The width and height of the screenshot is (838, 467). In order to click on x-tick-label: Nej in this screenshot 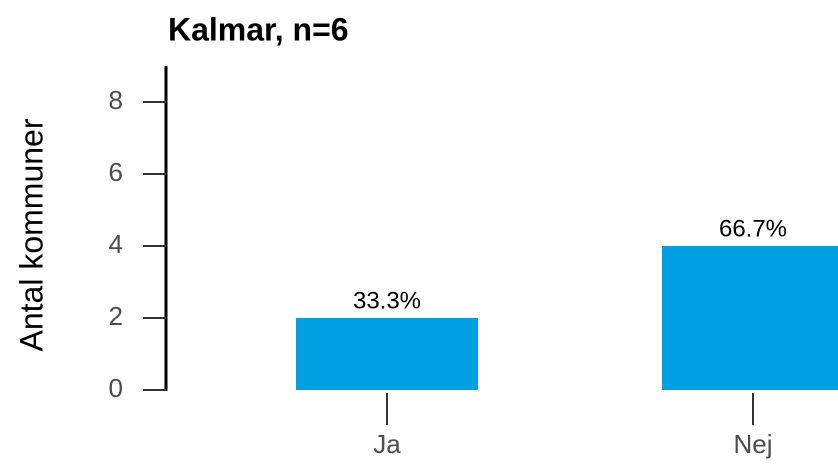, I will do `click(752, 444)`.